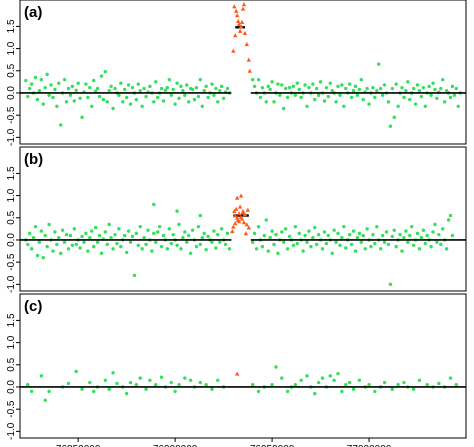 This screenshot has height=447, width=474. What do you see at coordinates (11, 262) in the screenshot?
I see `panel-b-ytick-label: -0.5` at bounding box center [11, 262].